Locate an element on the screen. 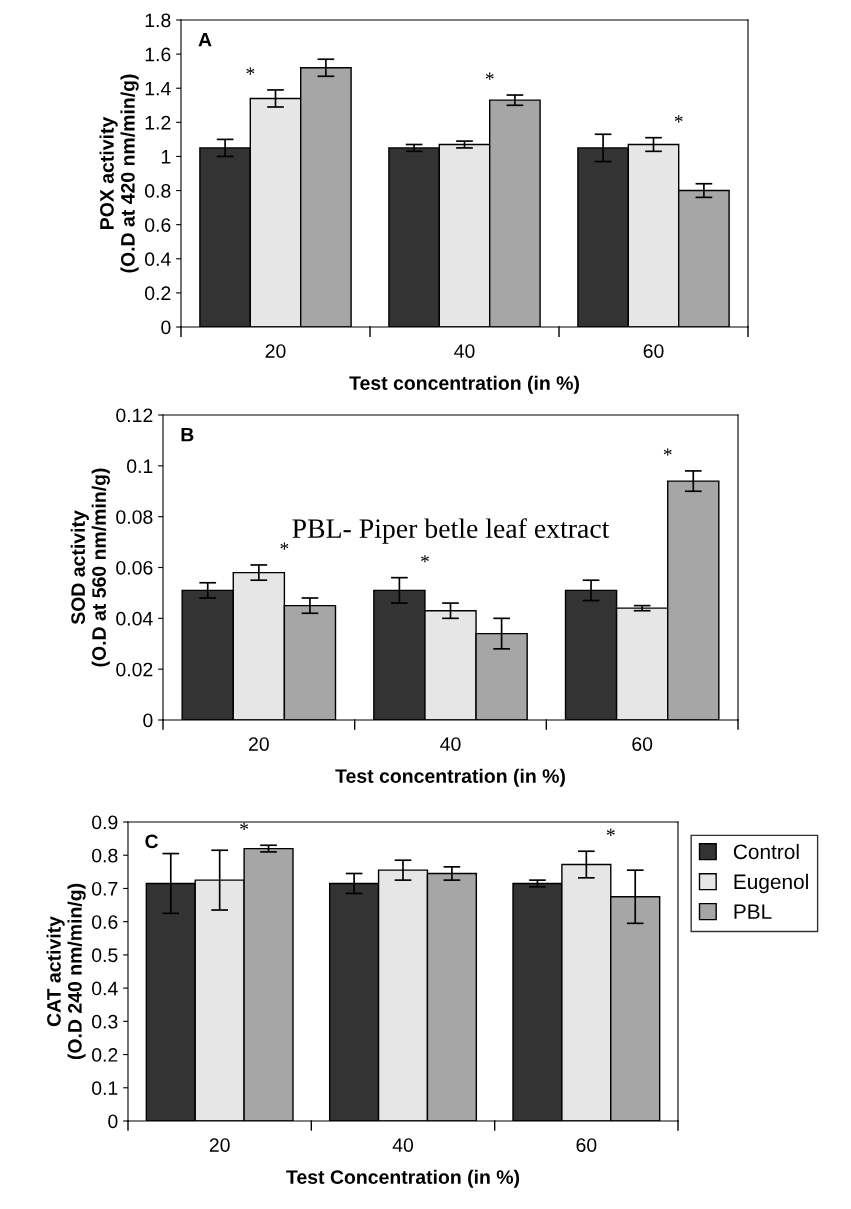 Image resolution: width=851 pixels, height=1209 pixels. y-axis-title: SOD activity (O.D at 560 nm/min/g) is located at coordinates (90, 567).